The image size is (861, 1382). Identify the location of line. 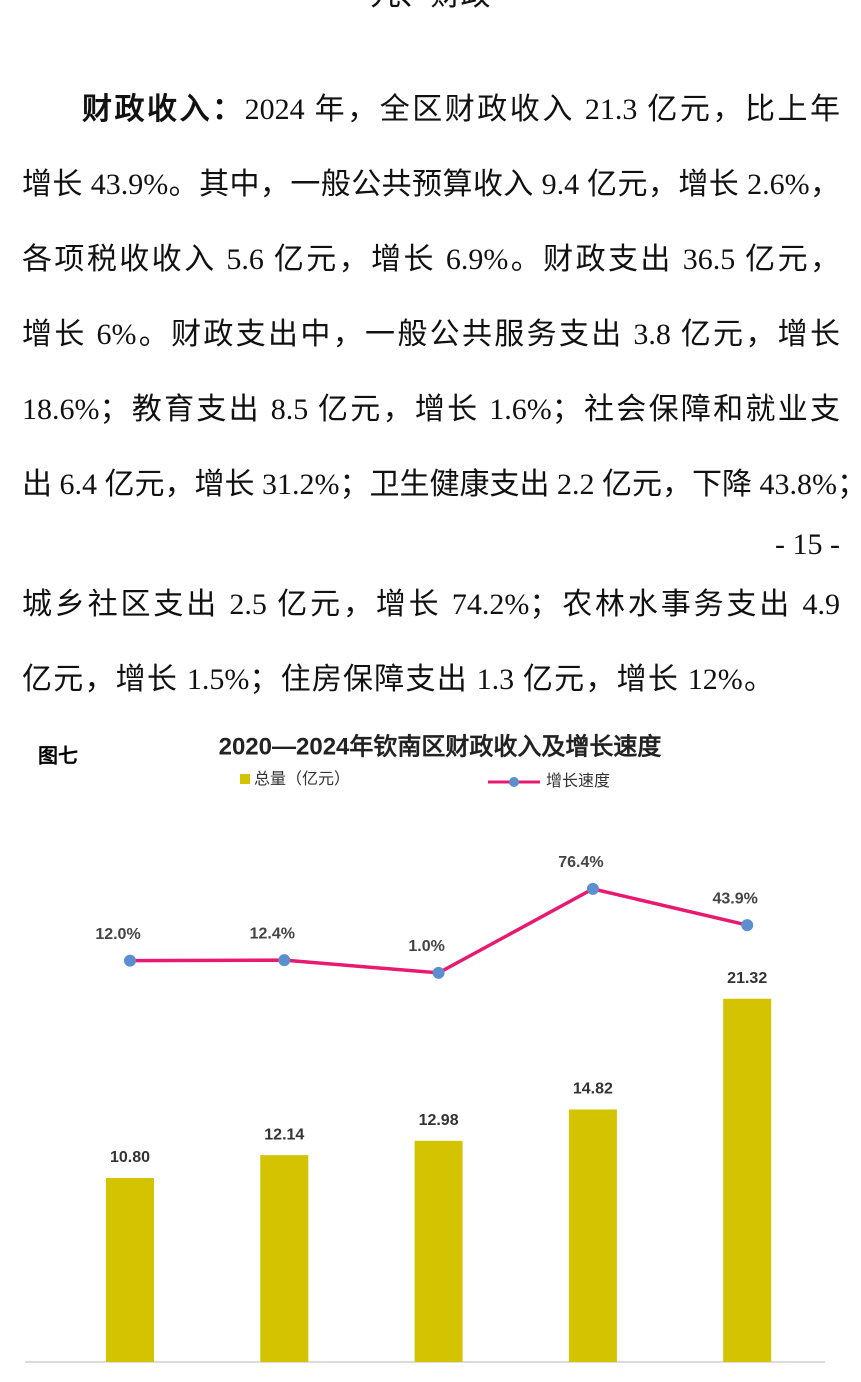
(438, 931).